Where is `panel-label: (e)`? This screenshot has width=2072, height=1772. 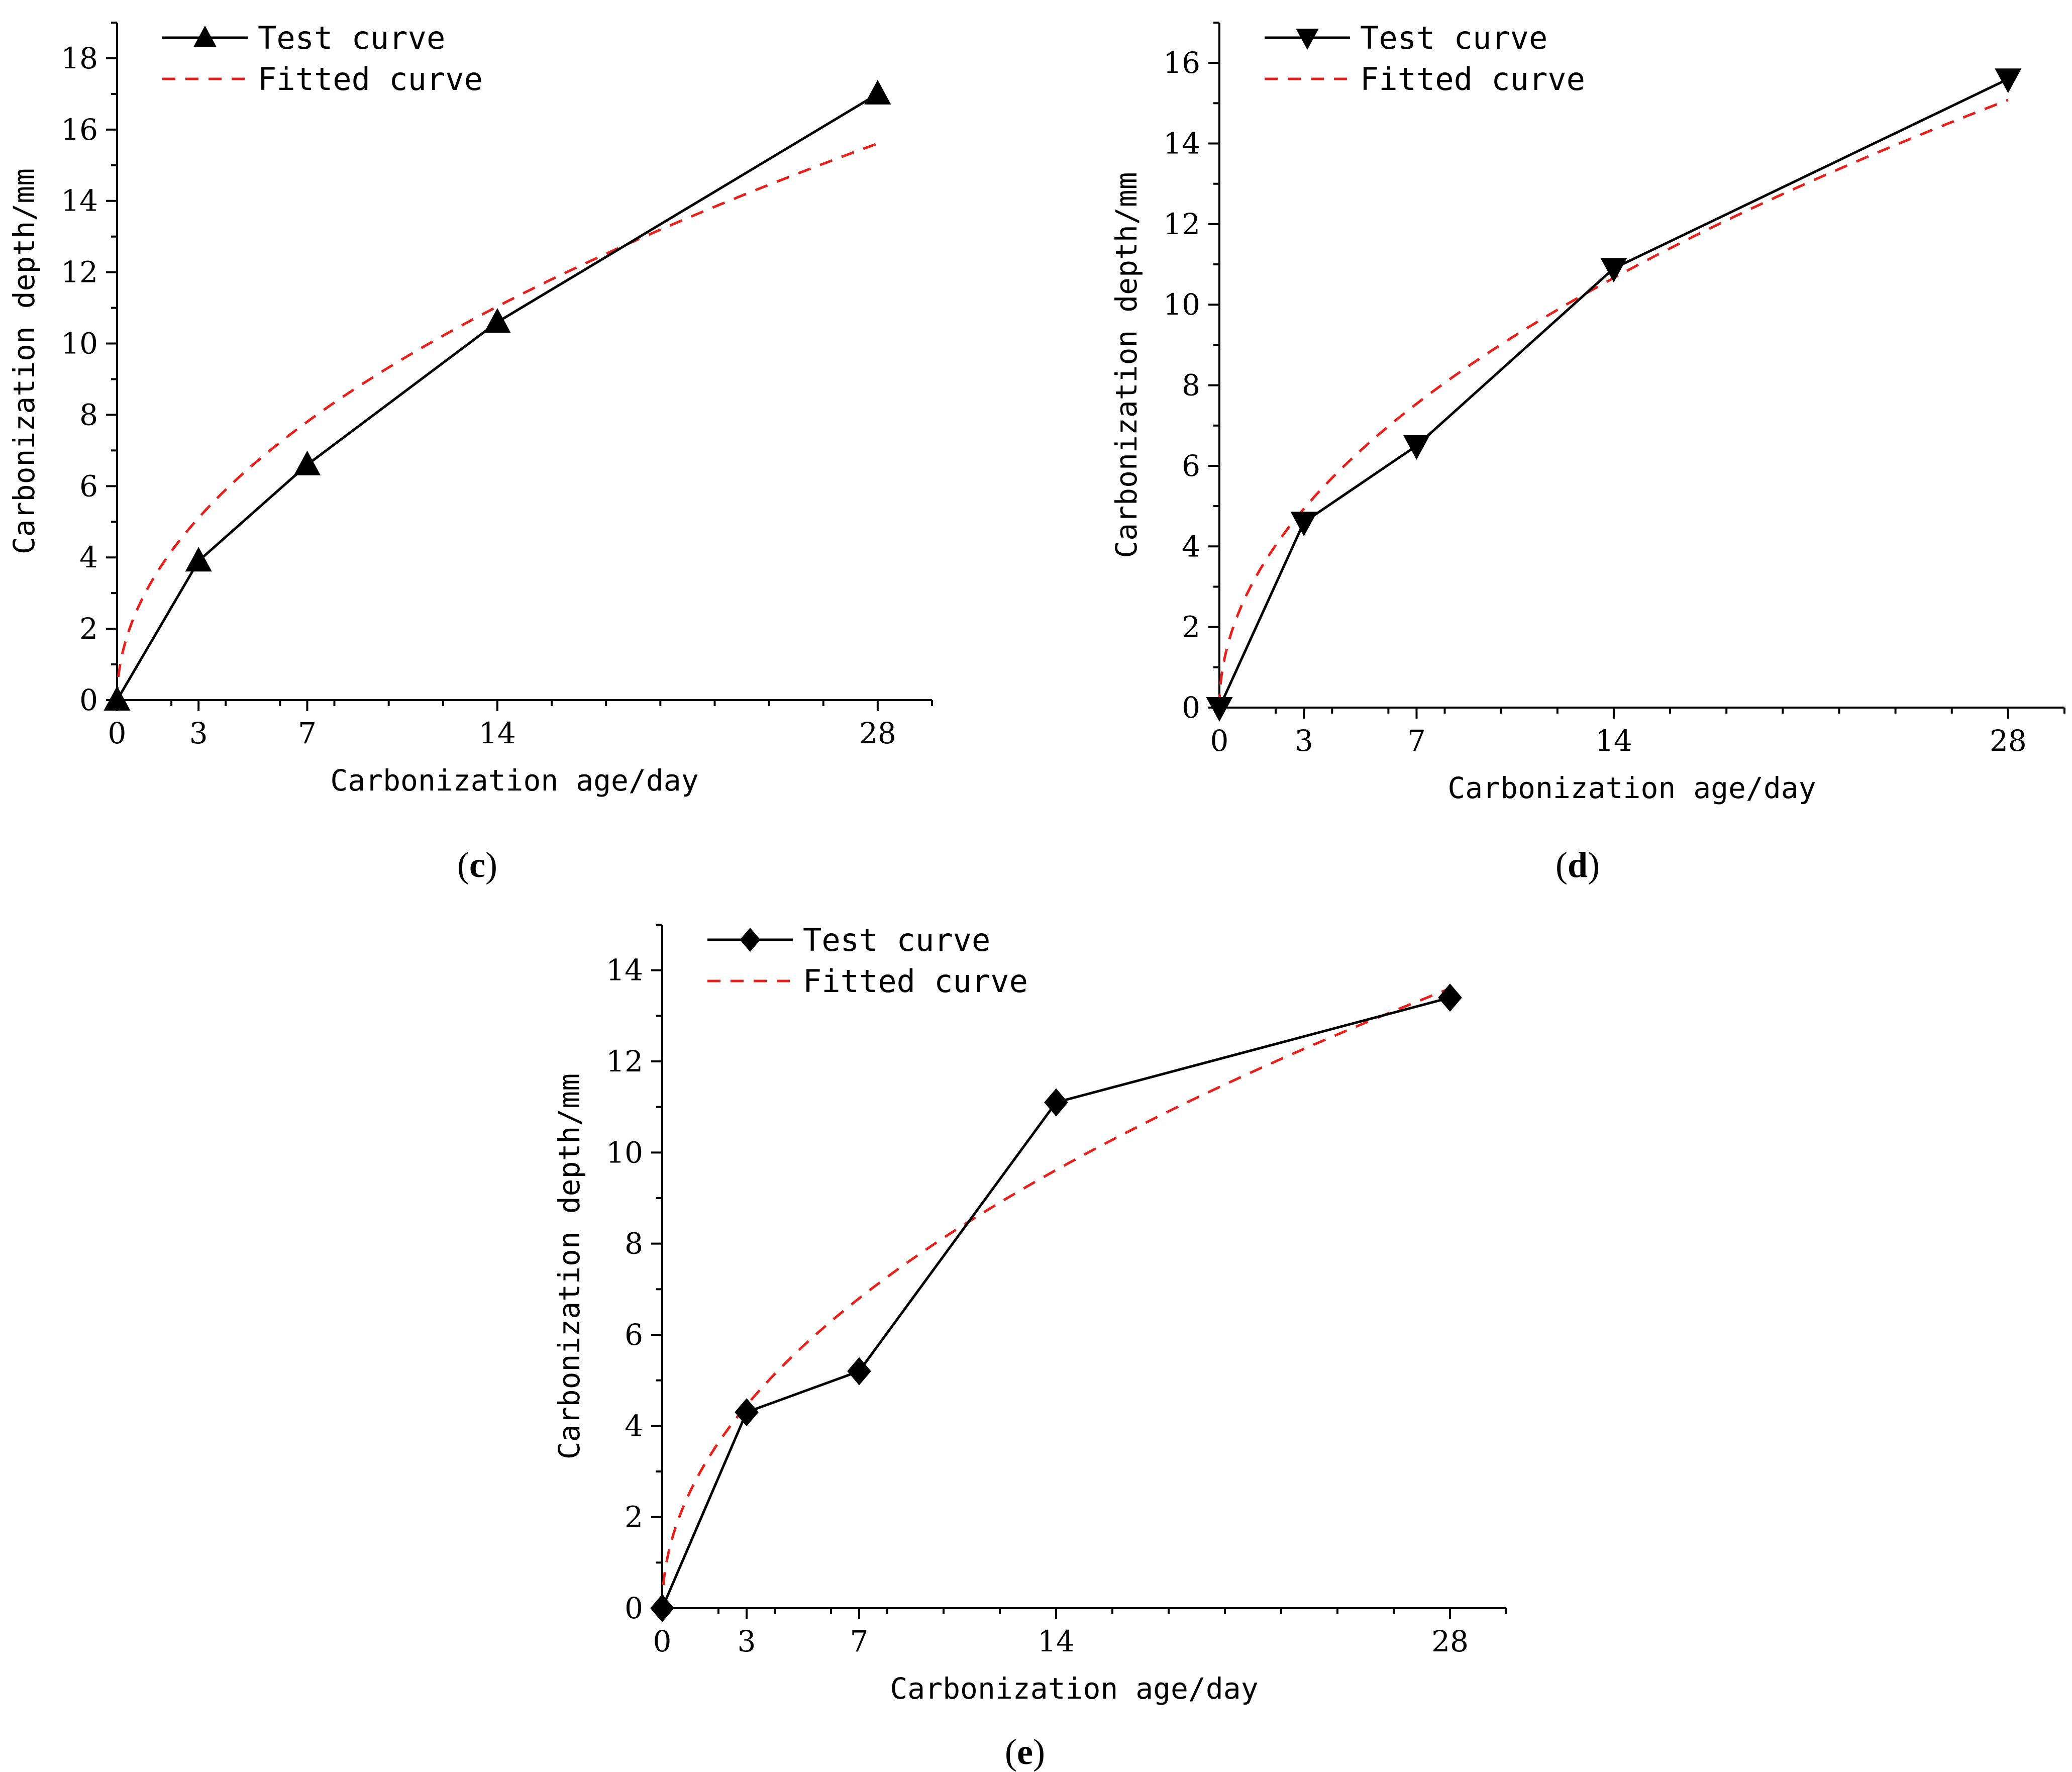 panel-label: (e) is located at coordinates (1025, 1752).